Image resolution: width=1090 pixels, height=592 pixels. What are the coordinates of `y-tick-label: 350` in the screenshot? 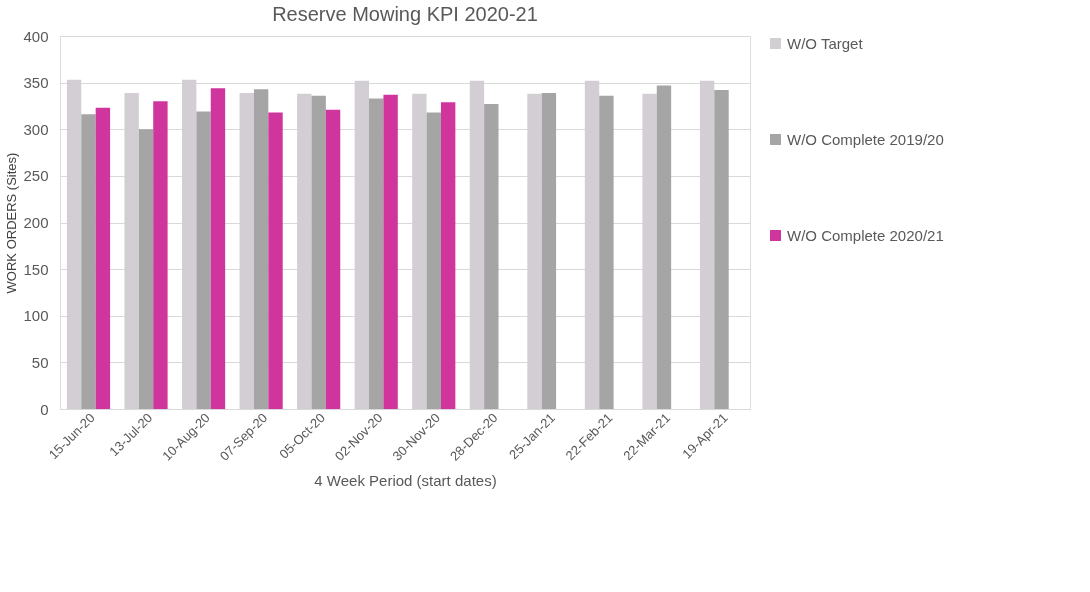 It's located at (36, 83).